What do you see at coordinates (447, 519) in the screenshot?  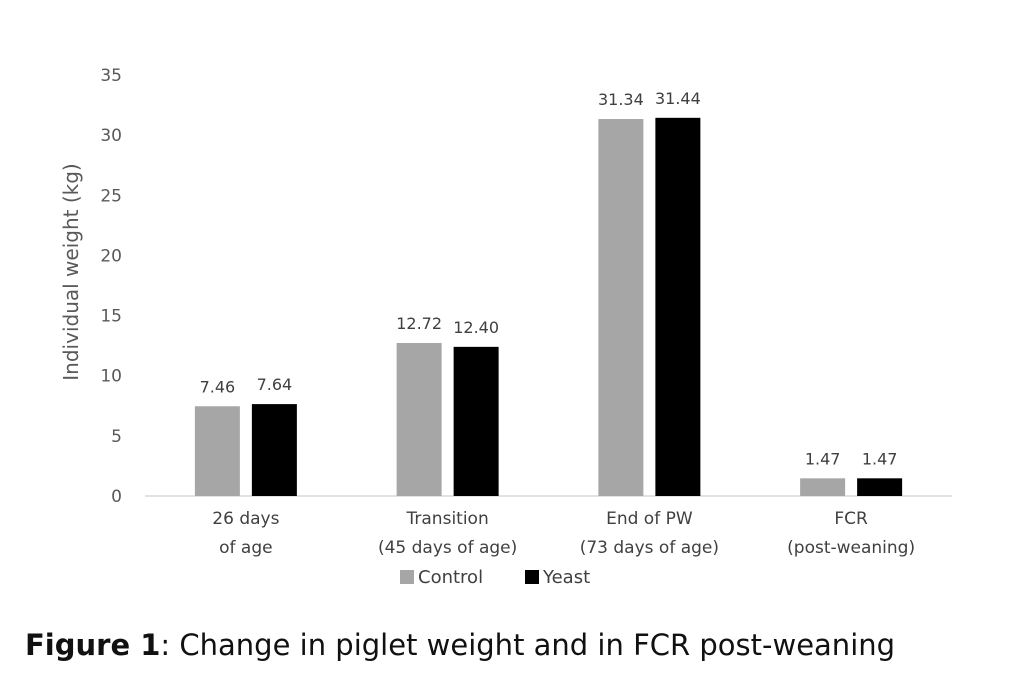 I see `category-label: Transition` at bounding box center [447, 519].